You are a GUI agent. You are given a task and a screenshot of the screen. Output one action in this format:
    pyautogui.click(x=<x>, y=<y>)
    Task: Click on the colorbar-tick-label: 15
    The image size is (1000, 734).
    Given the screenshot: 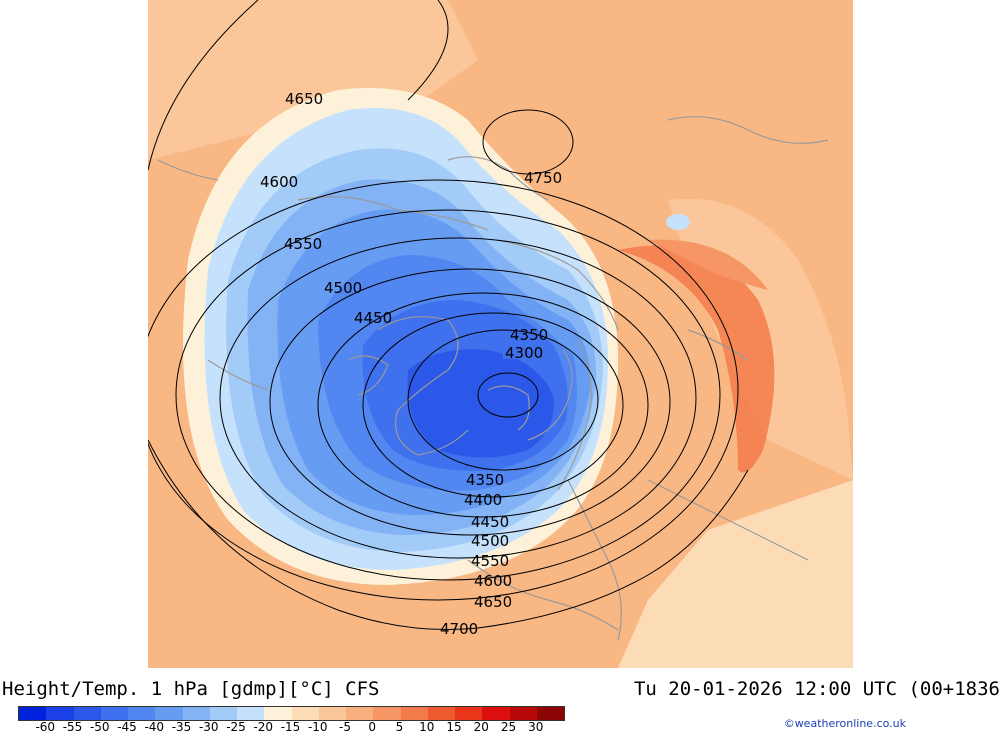 What is the action you would take?
    pyautogui.click(x=454, y=727)
    